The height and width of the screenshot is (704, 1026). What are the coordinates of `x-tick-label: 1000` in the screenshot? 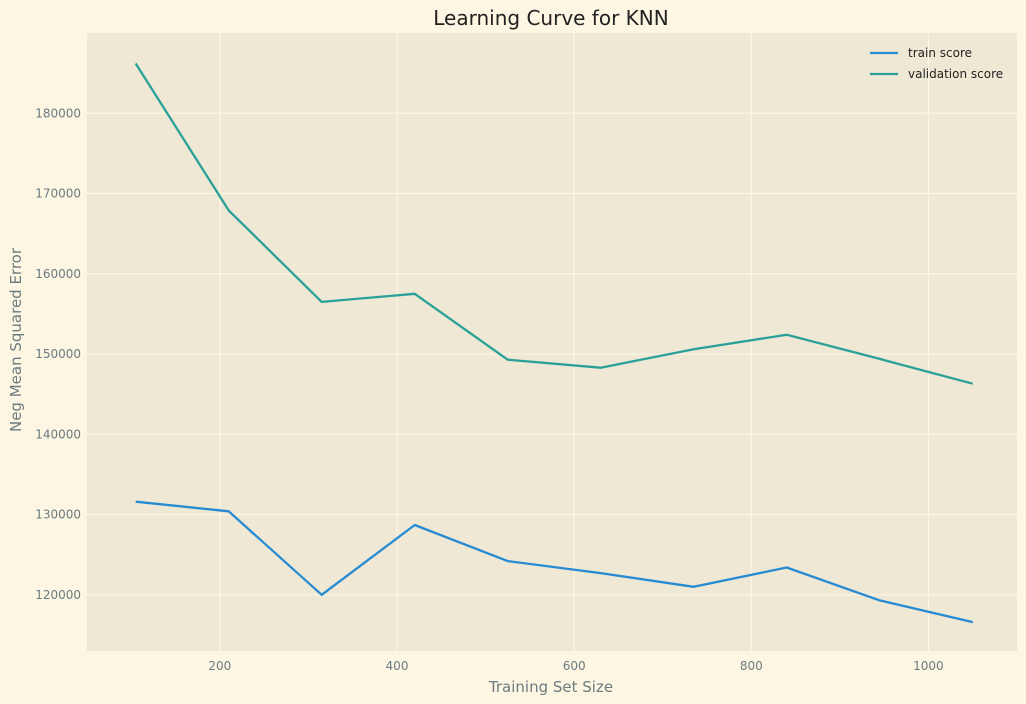 It's located at (928, 666).